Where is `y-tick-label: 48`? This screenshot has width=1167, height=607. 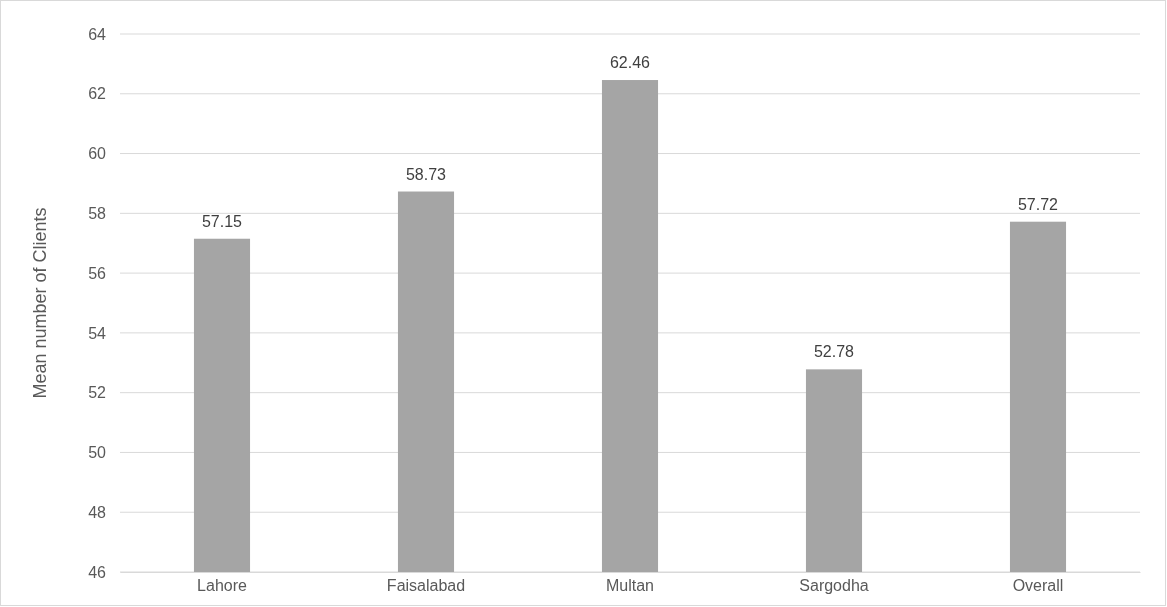
y-tick-label: 48 is located at coordinates (97, 512).